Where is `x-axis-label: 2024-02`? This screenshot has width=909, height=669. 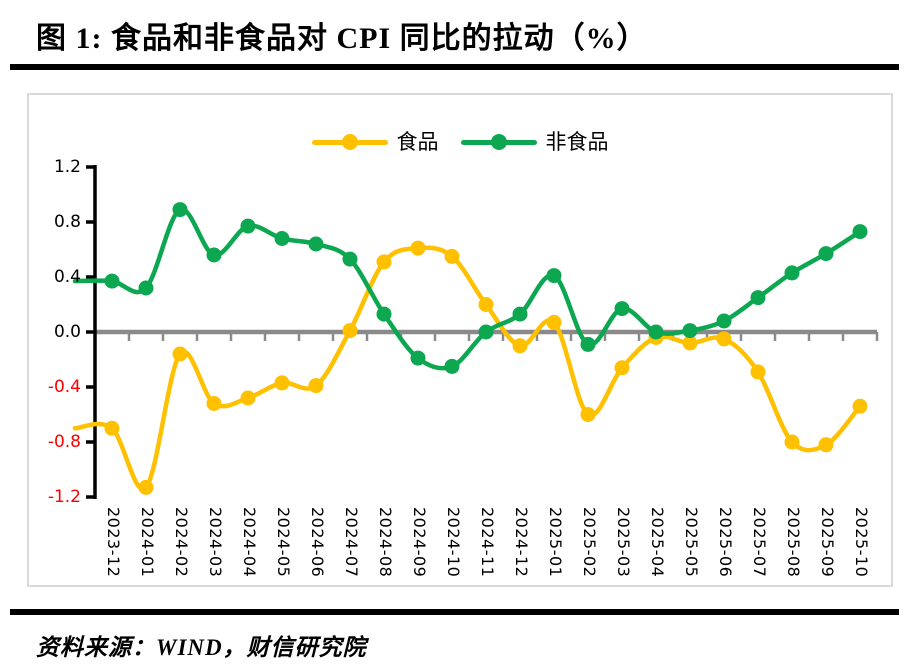
x-axis-label: 2024-02 is located at coordinates (181, 542).